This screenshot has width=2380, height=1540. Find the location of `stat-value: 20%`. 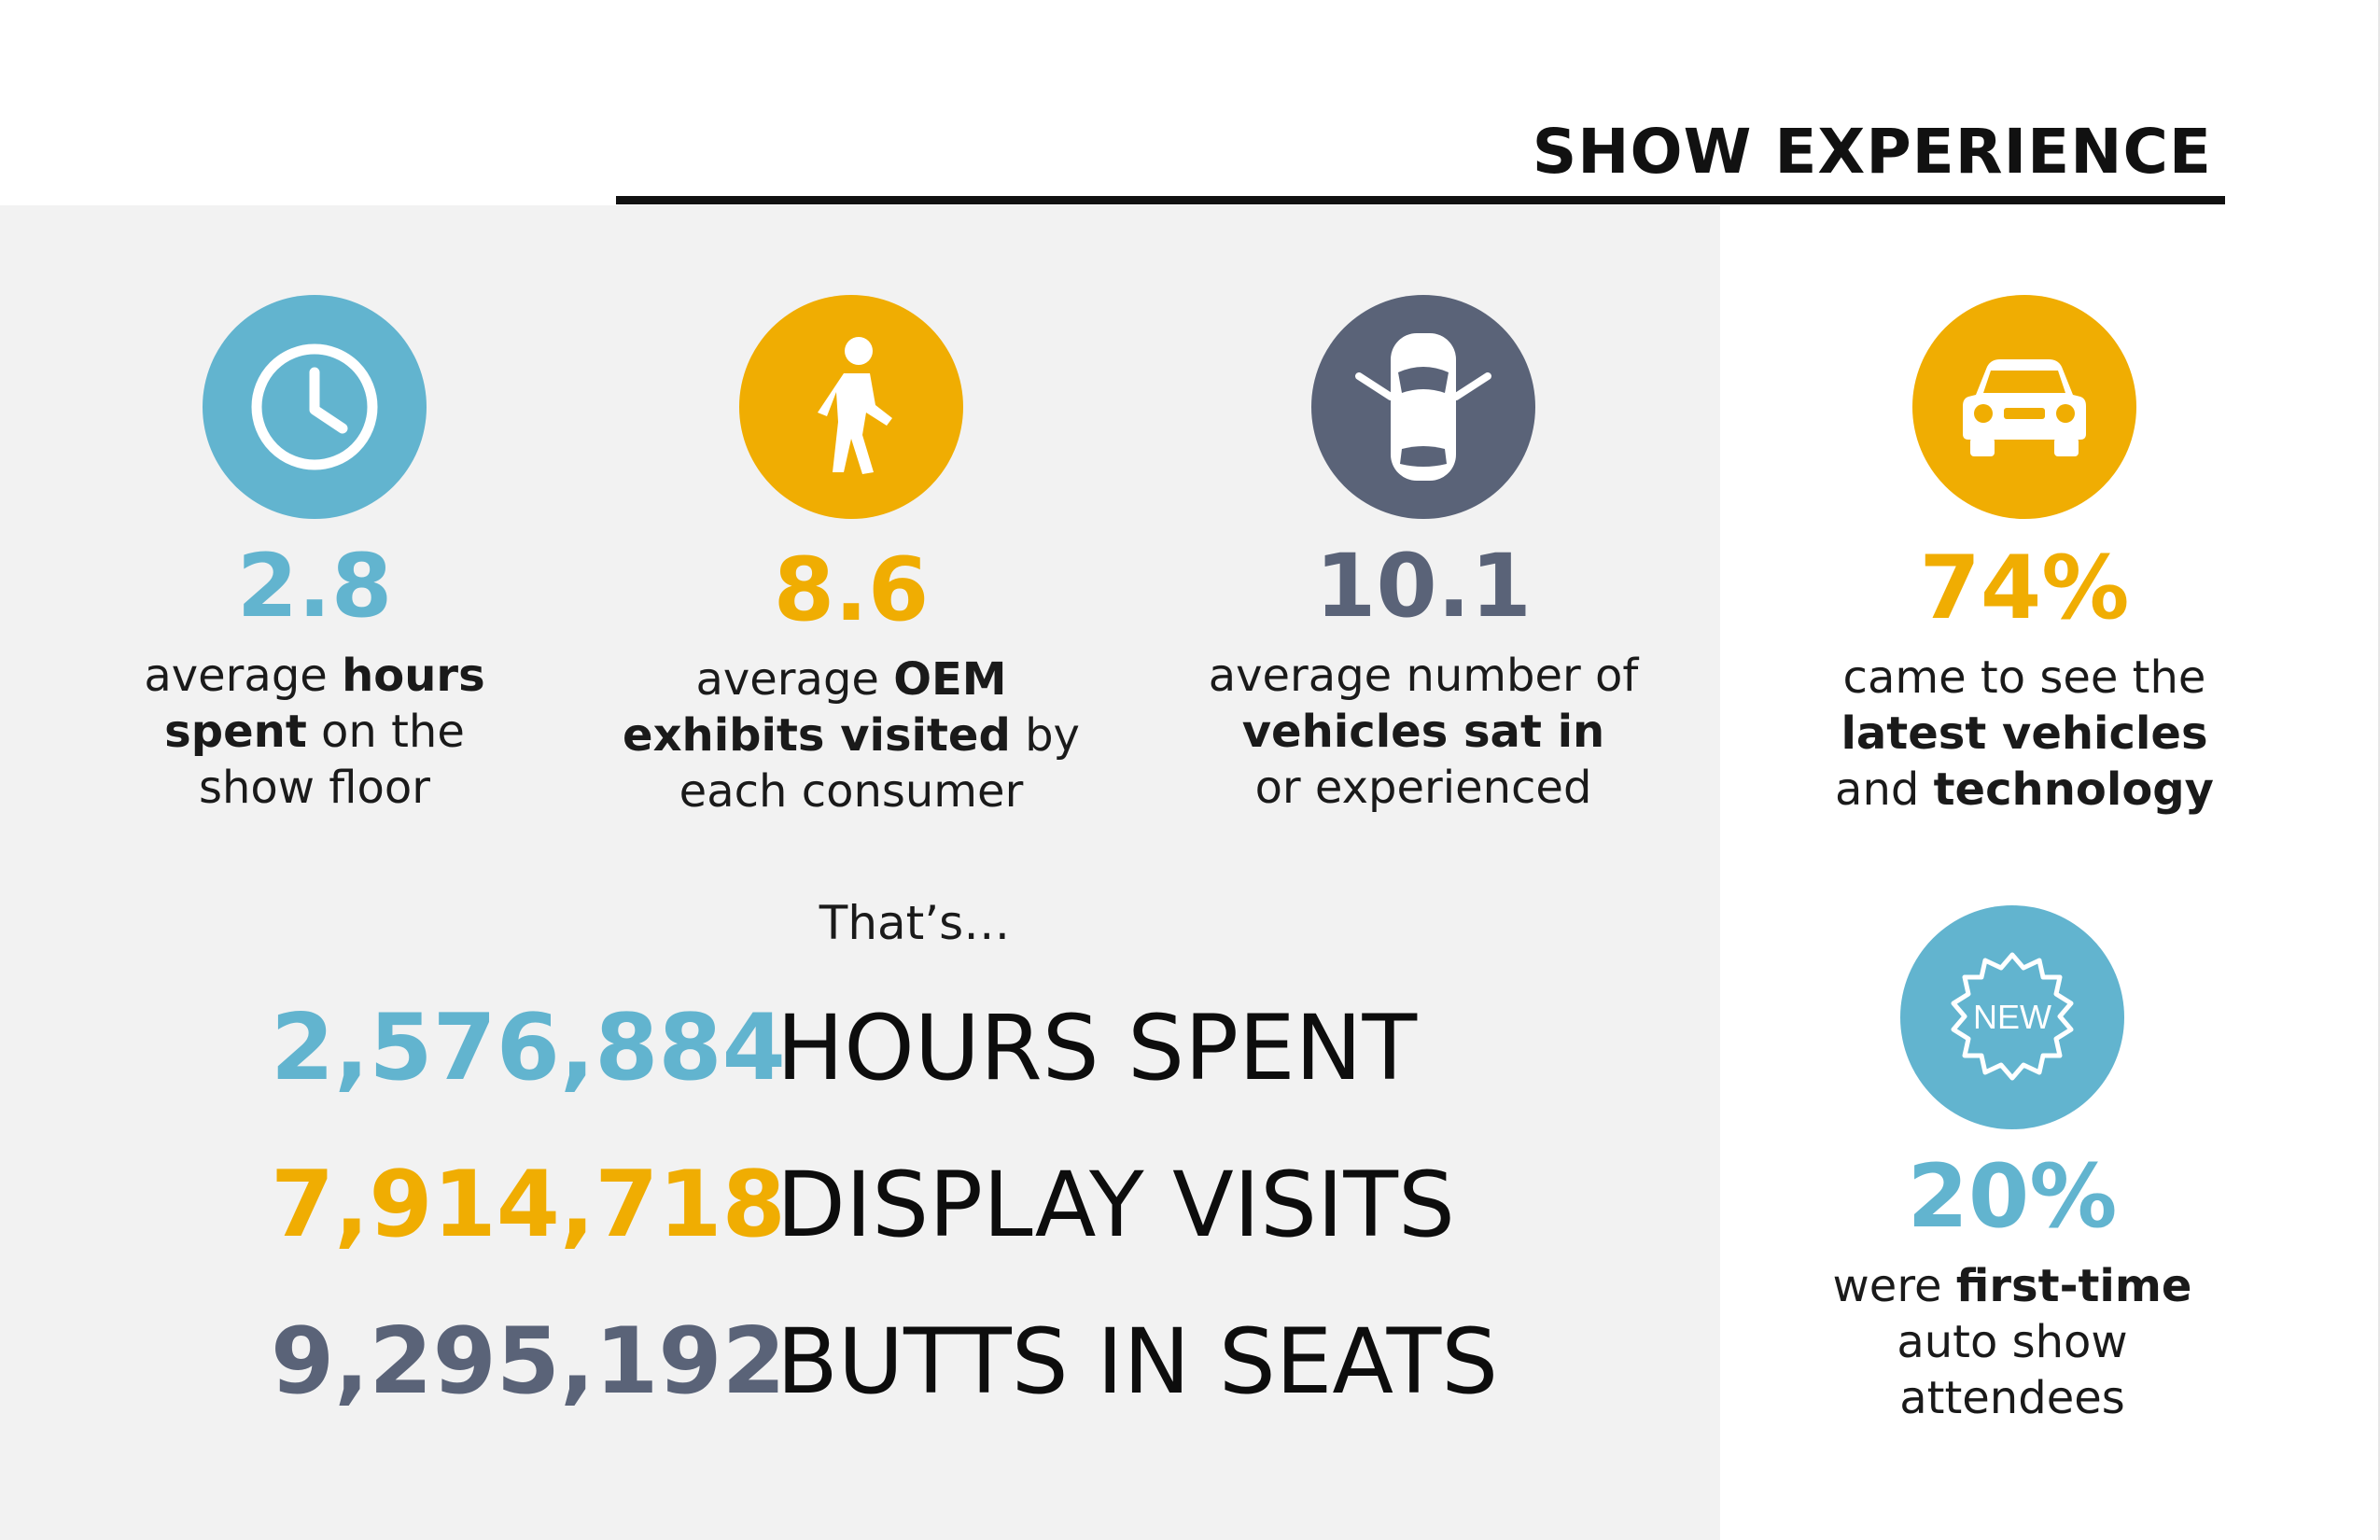

stat-value: 20% is located at coordinates (2012, 1197).